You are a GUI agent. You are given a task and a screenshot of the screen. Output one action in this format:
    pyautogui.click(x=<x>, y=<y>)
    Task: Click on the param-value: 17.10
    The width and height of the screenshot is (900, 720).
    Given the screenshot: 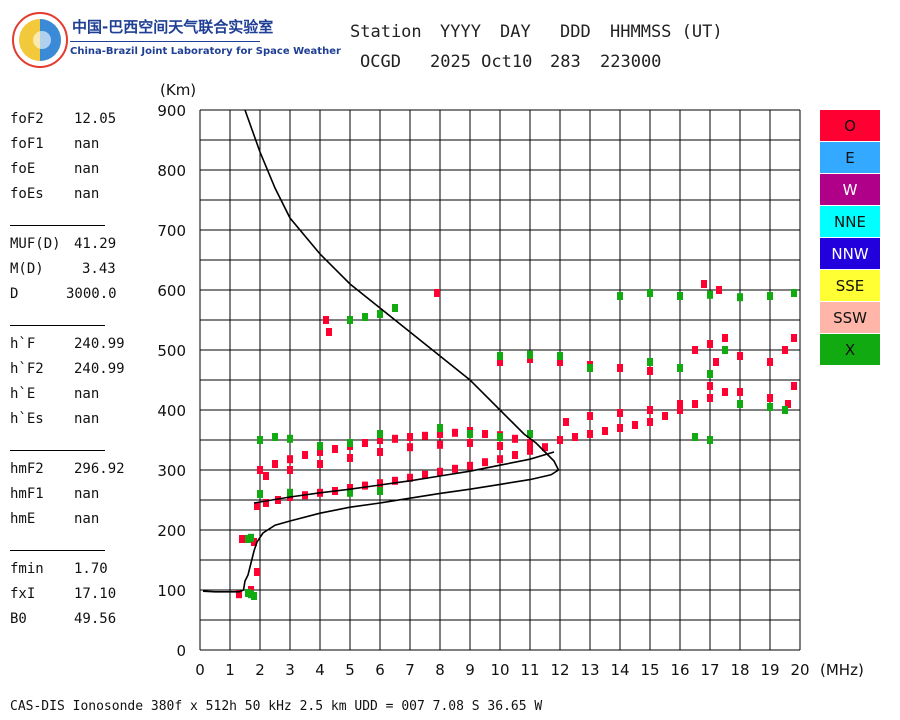 What is the action you would take?
    pyautogui.click(x=95, y=594)
    